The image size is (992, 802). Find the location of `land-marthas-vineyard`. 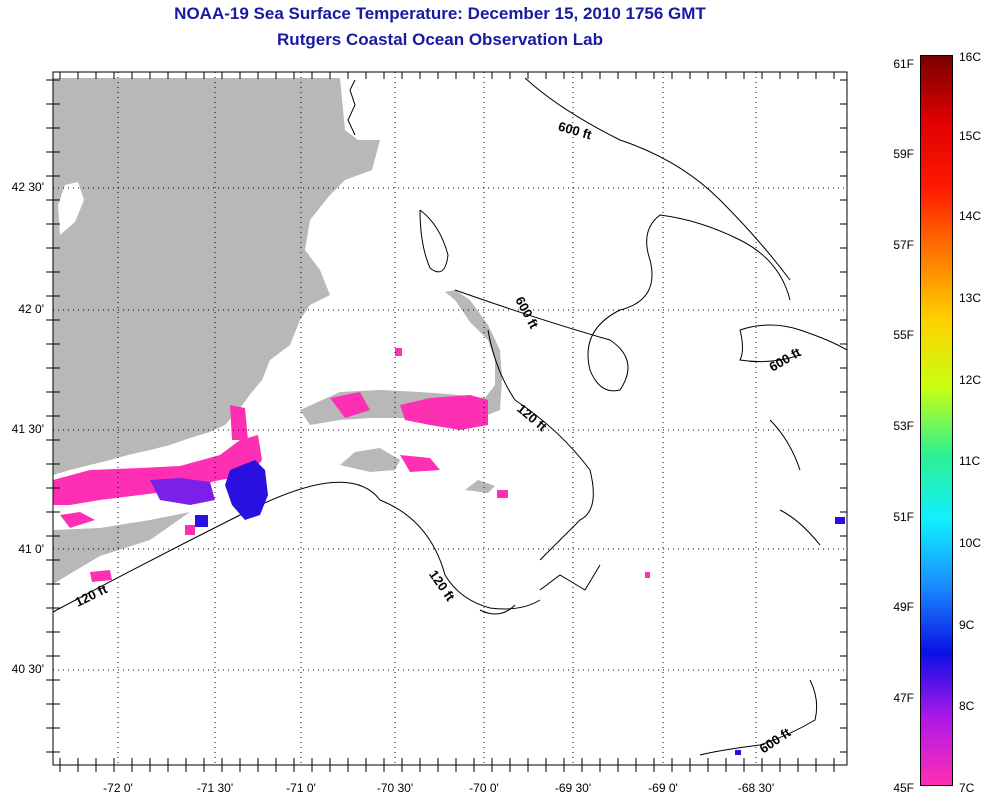

land-marthas-vineyard is located at coordinates (370, 460).